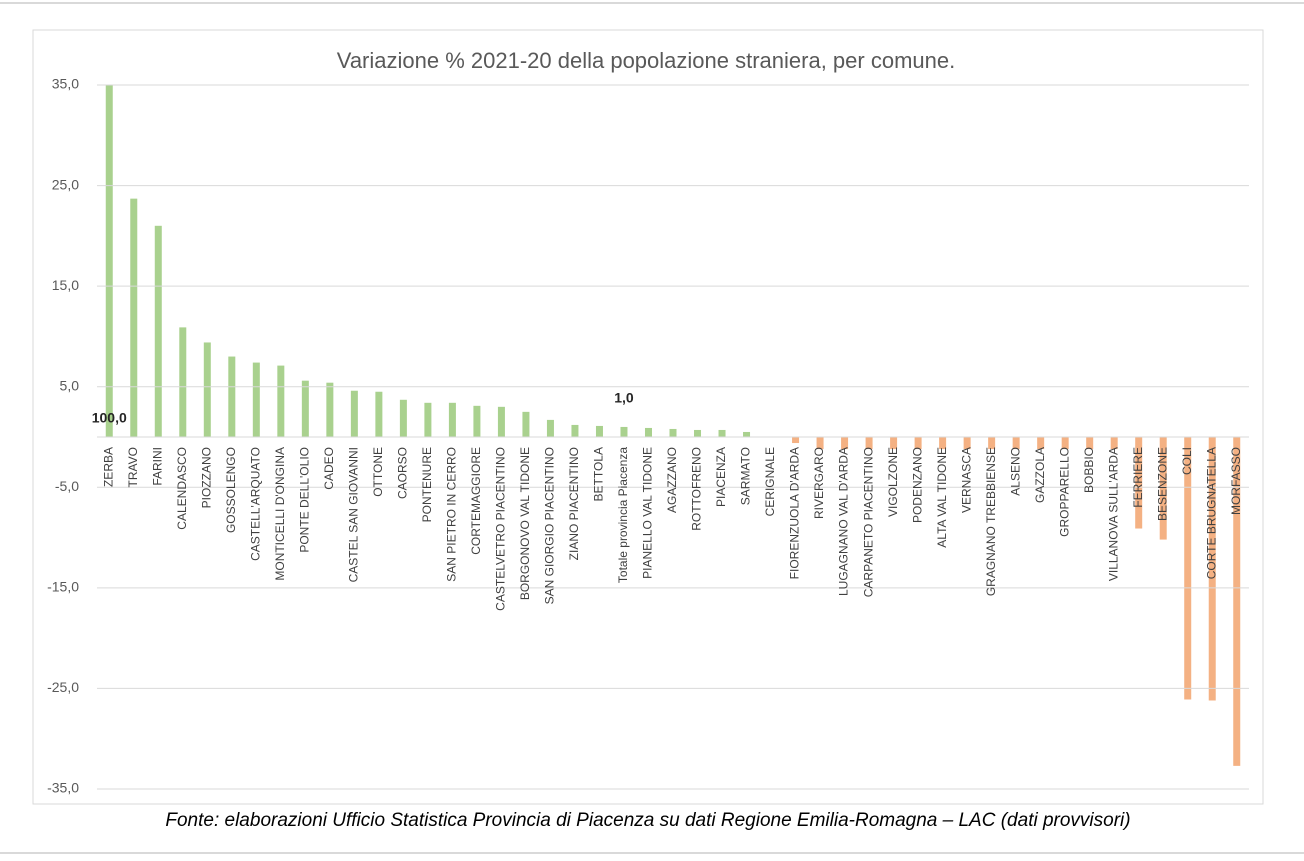 The height and width of the screenshot is (861, 1304). What do you see at coordinates (697, 489) in the screenshot?
I see `x-tick-label: ROTTOFRENO` at bounding box center [697, 489].